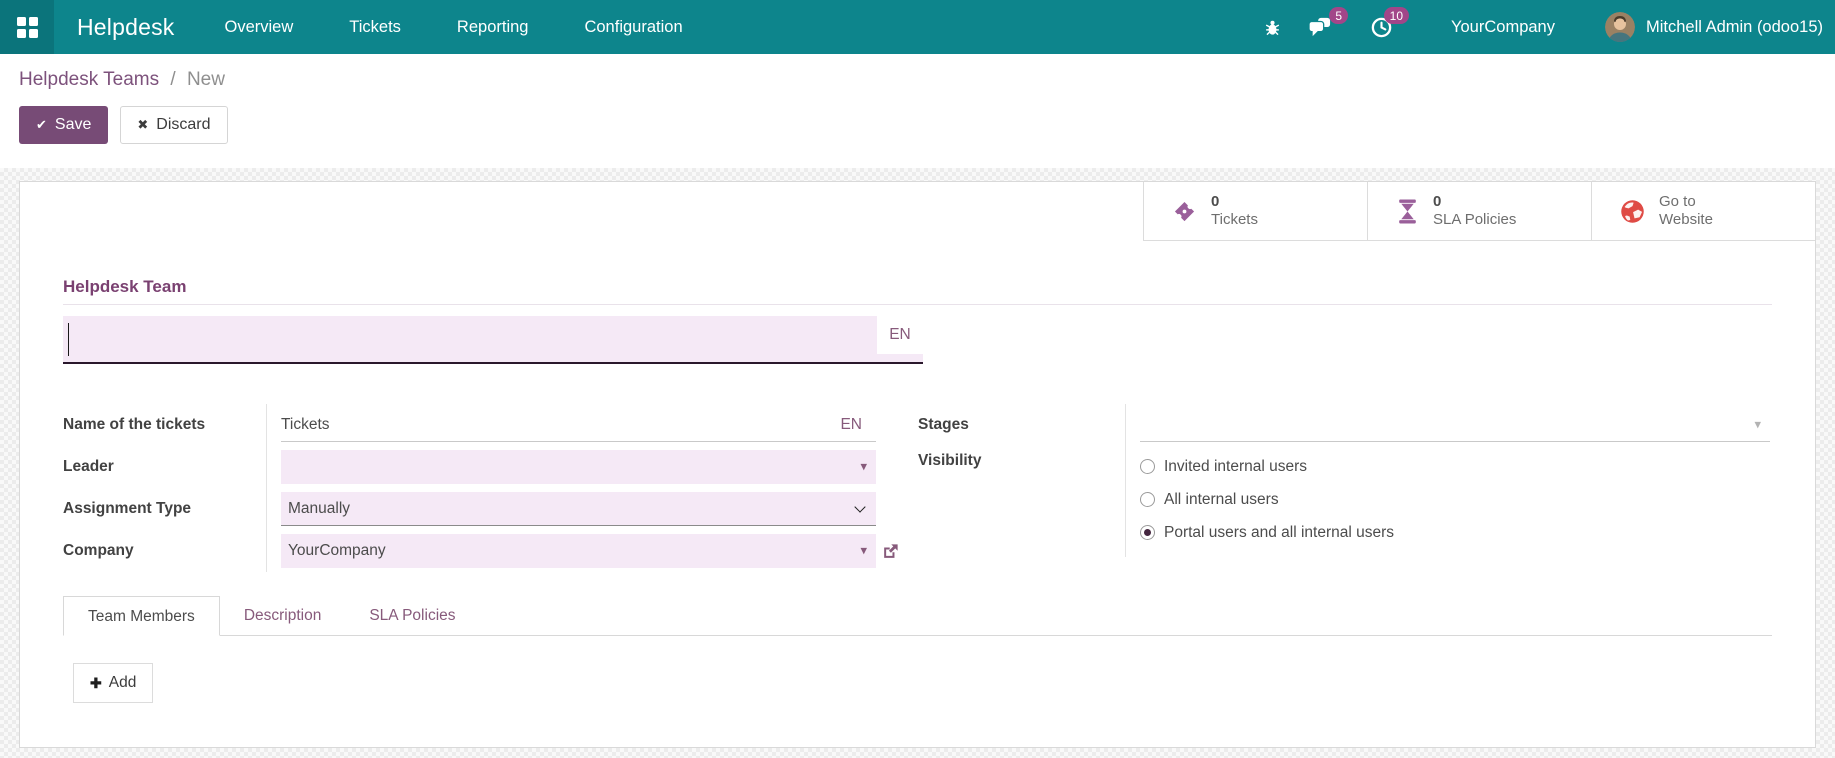  Describe the element at coordinates (1734, 26) in the screenshot. I see `user-menu: Mitchell Admin (odoo15)` at that location.